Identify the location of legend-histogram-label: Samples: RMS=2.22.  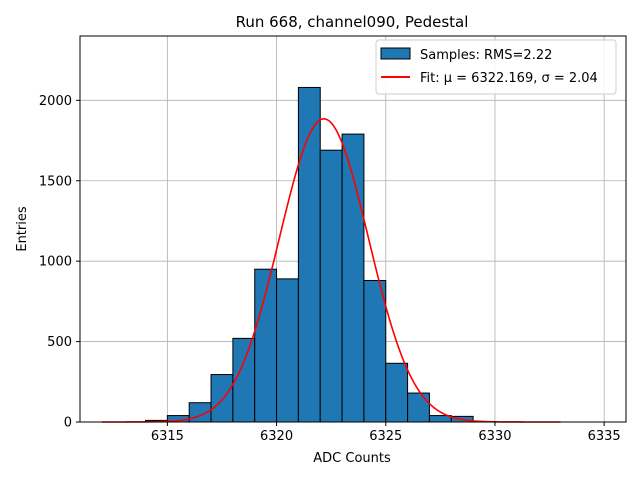
(486, 55).